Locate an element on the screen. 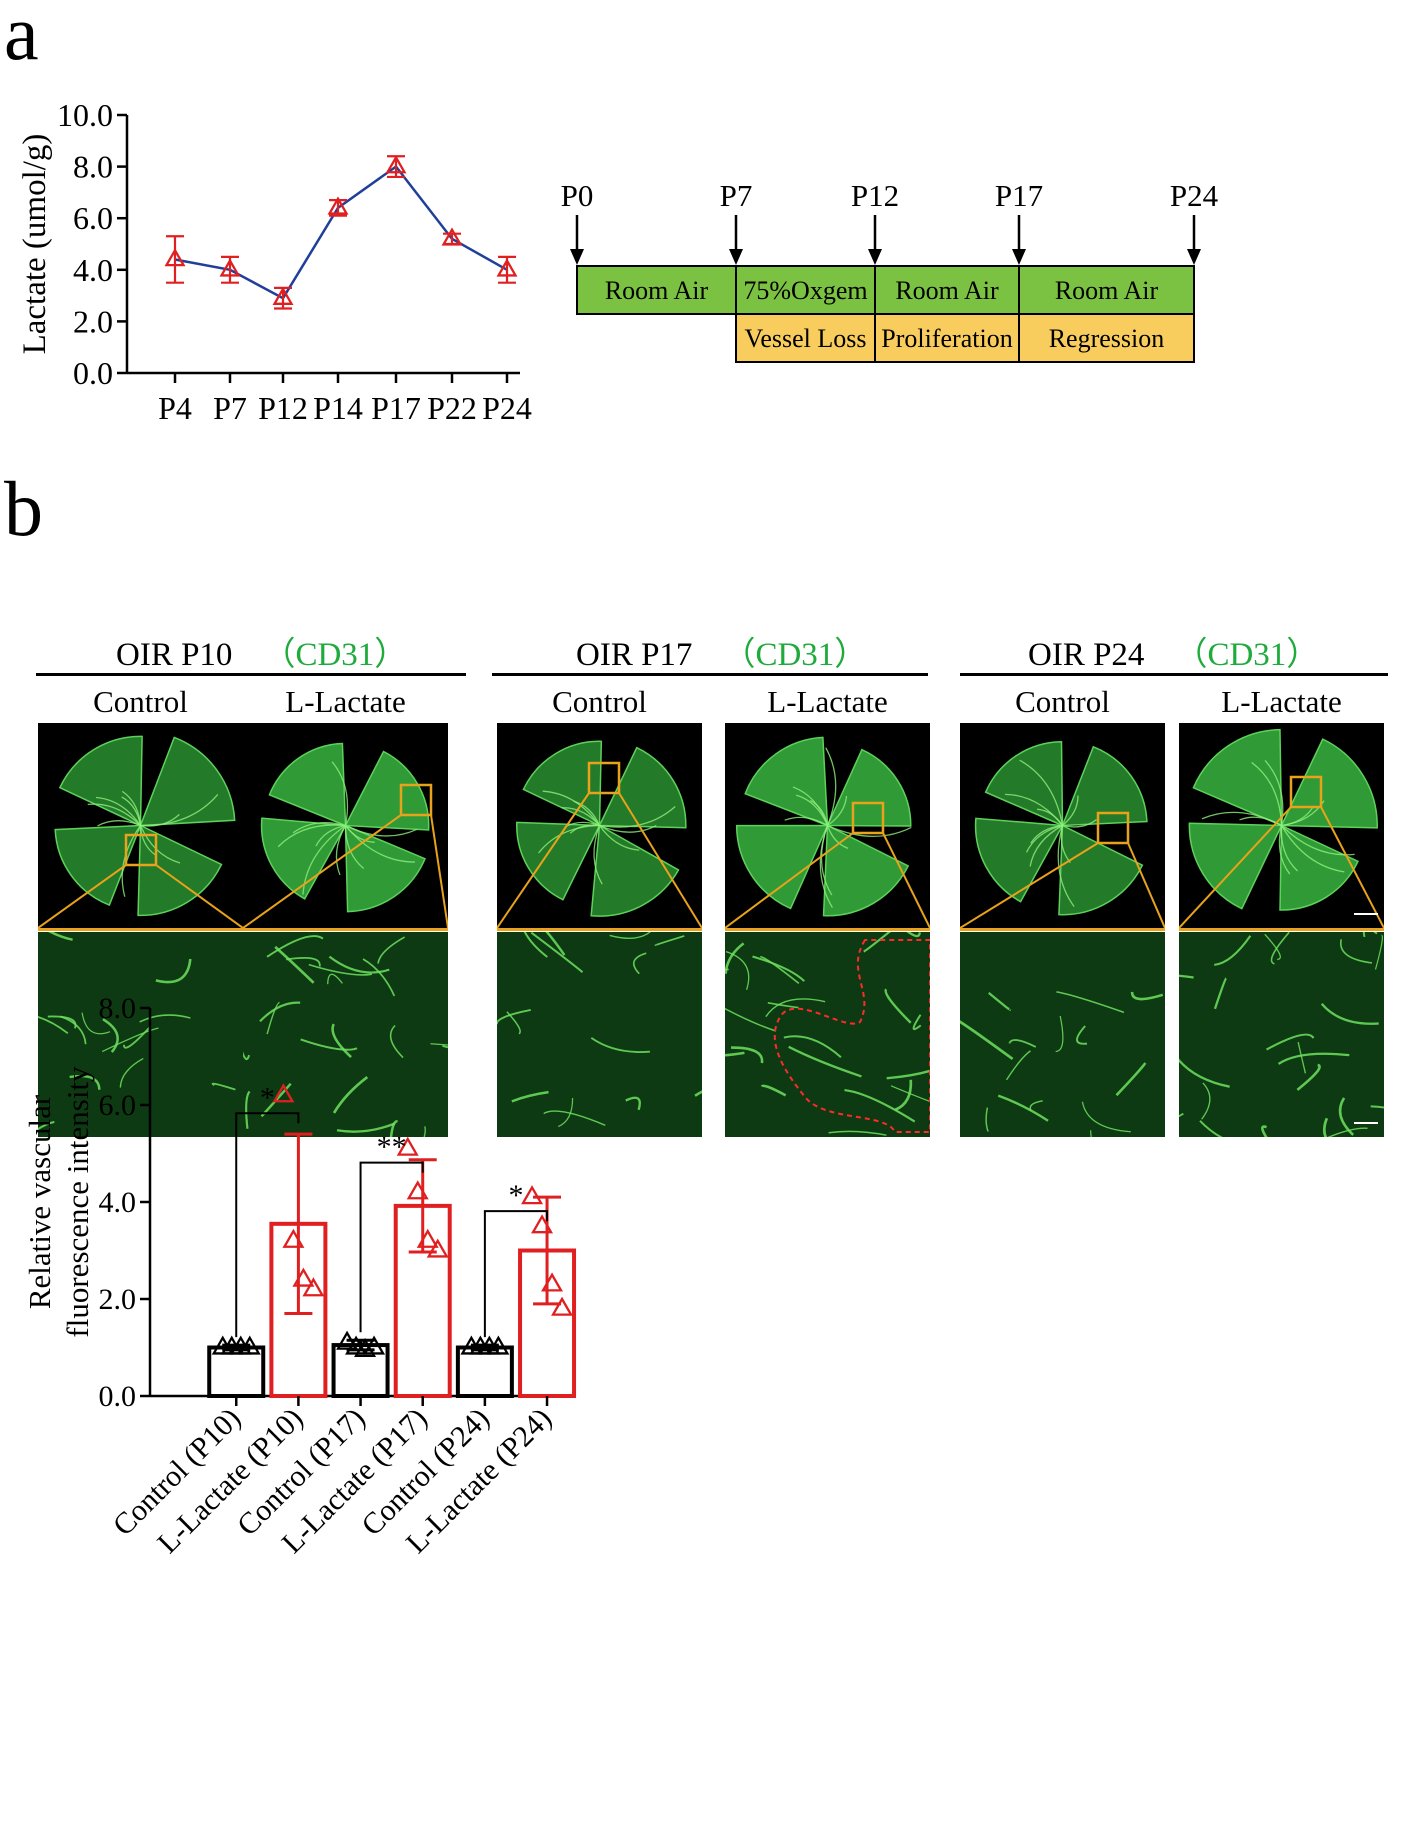  lactate-series-line is located at coordinates (341, 232).